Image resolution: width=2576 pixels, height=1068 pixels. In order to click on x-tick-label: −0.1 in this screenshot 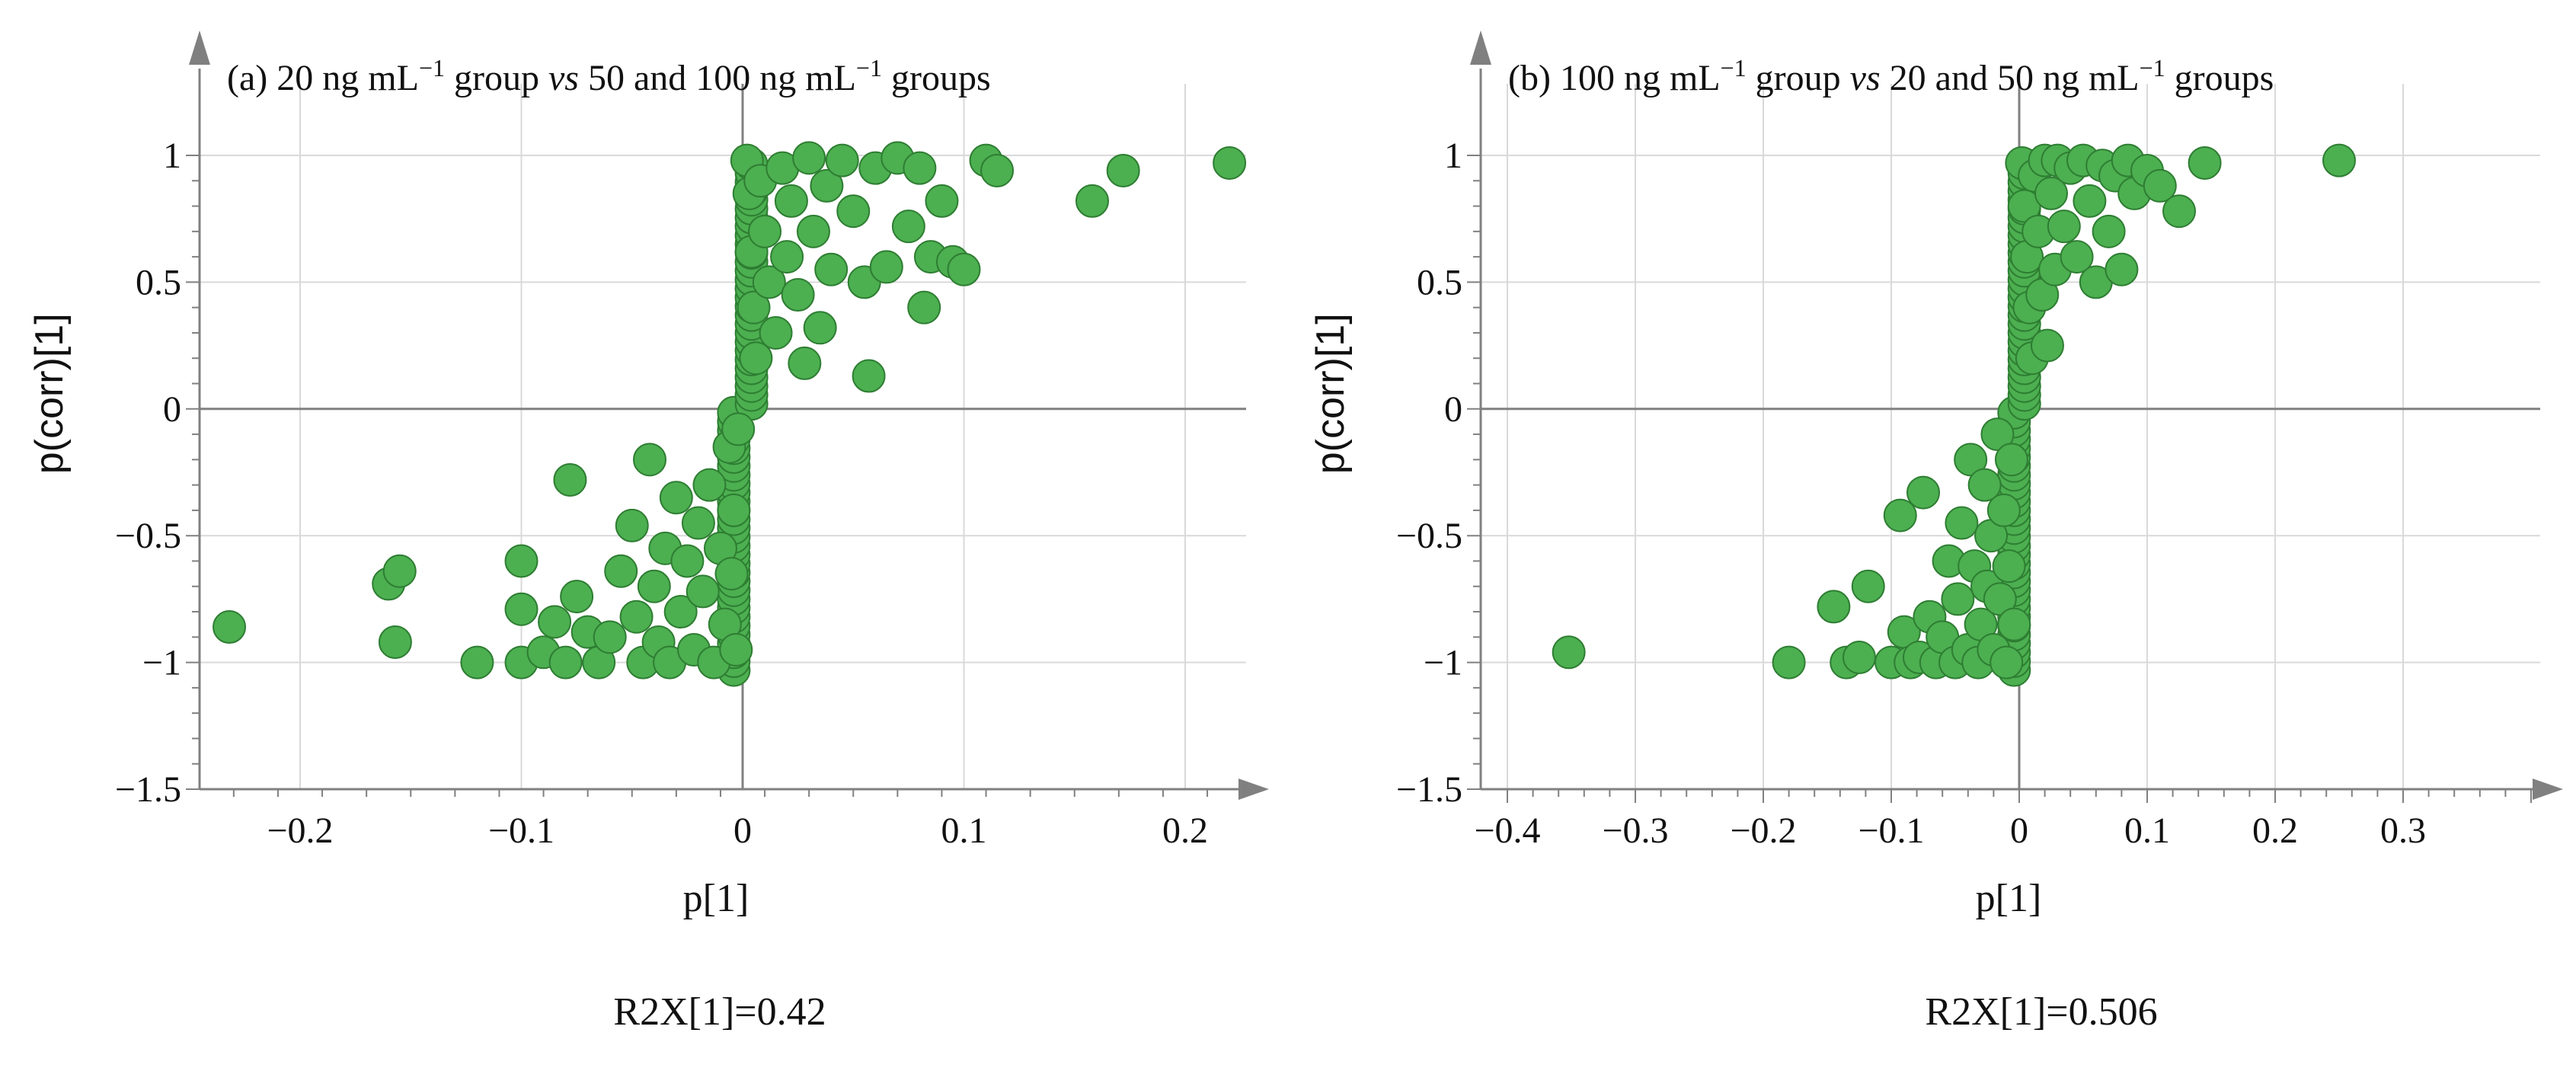, I will do `click(1891, 831)`.